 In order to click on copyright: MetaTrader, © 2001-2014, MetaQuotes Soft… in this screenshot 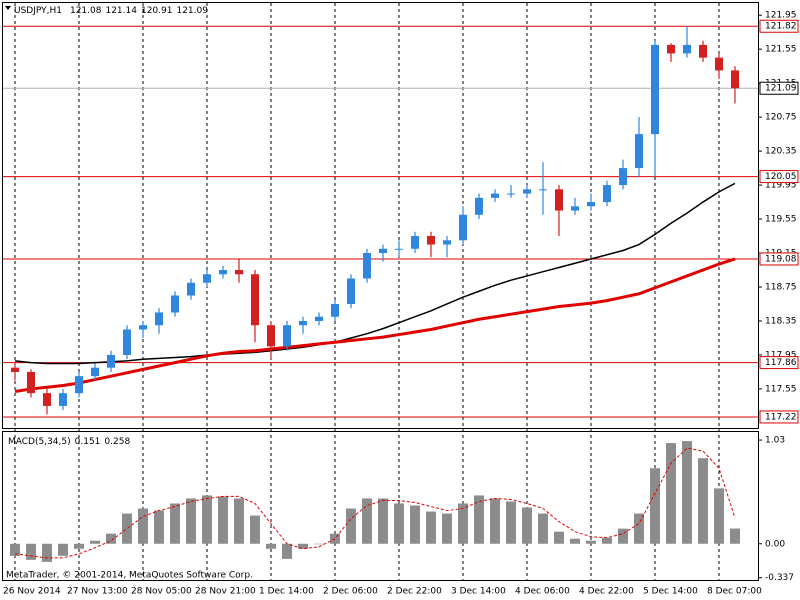, I will do `click(129, 576)`.